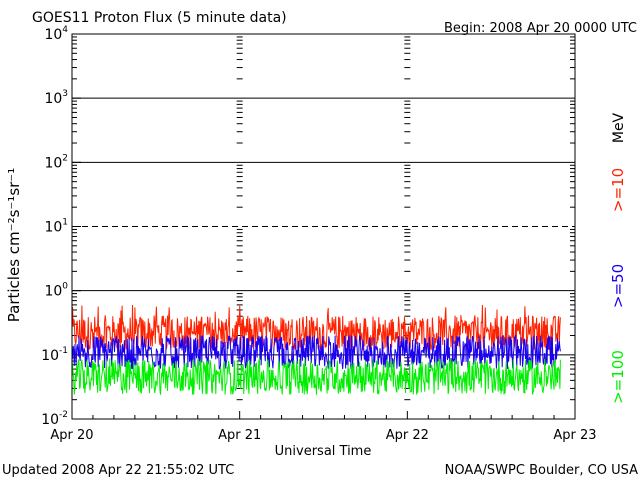  What do you see at coordinates (56, 34) in the screenshot?
I see `y-tick-label: 10⁴` at bounding box center [56, 34].